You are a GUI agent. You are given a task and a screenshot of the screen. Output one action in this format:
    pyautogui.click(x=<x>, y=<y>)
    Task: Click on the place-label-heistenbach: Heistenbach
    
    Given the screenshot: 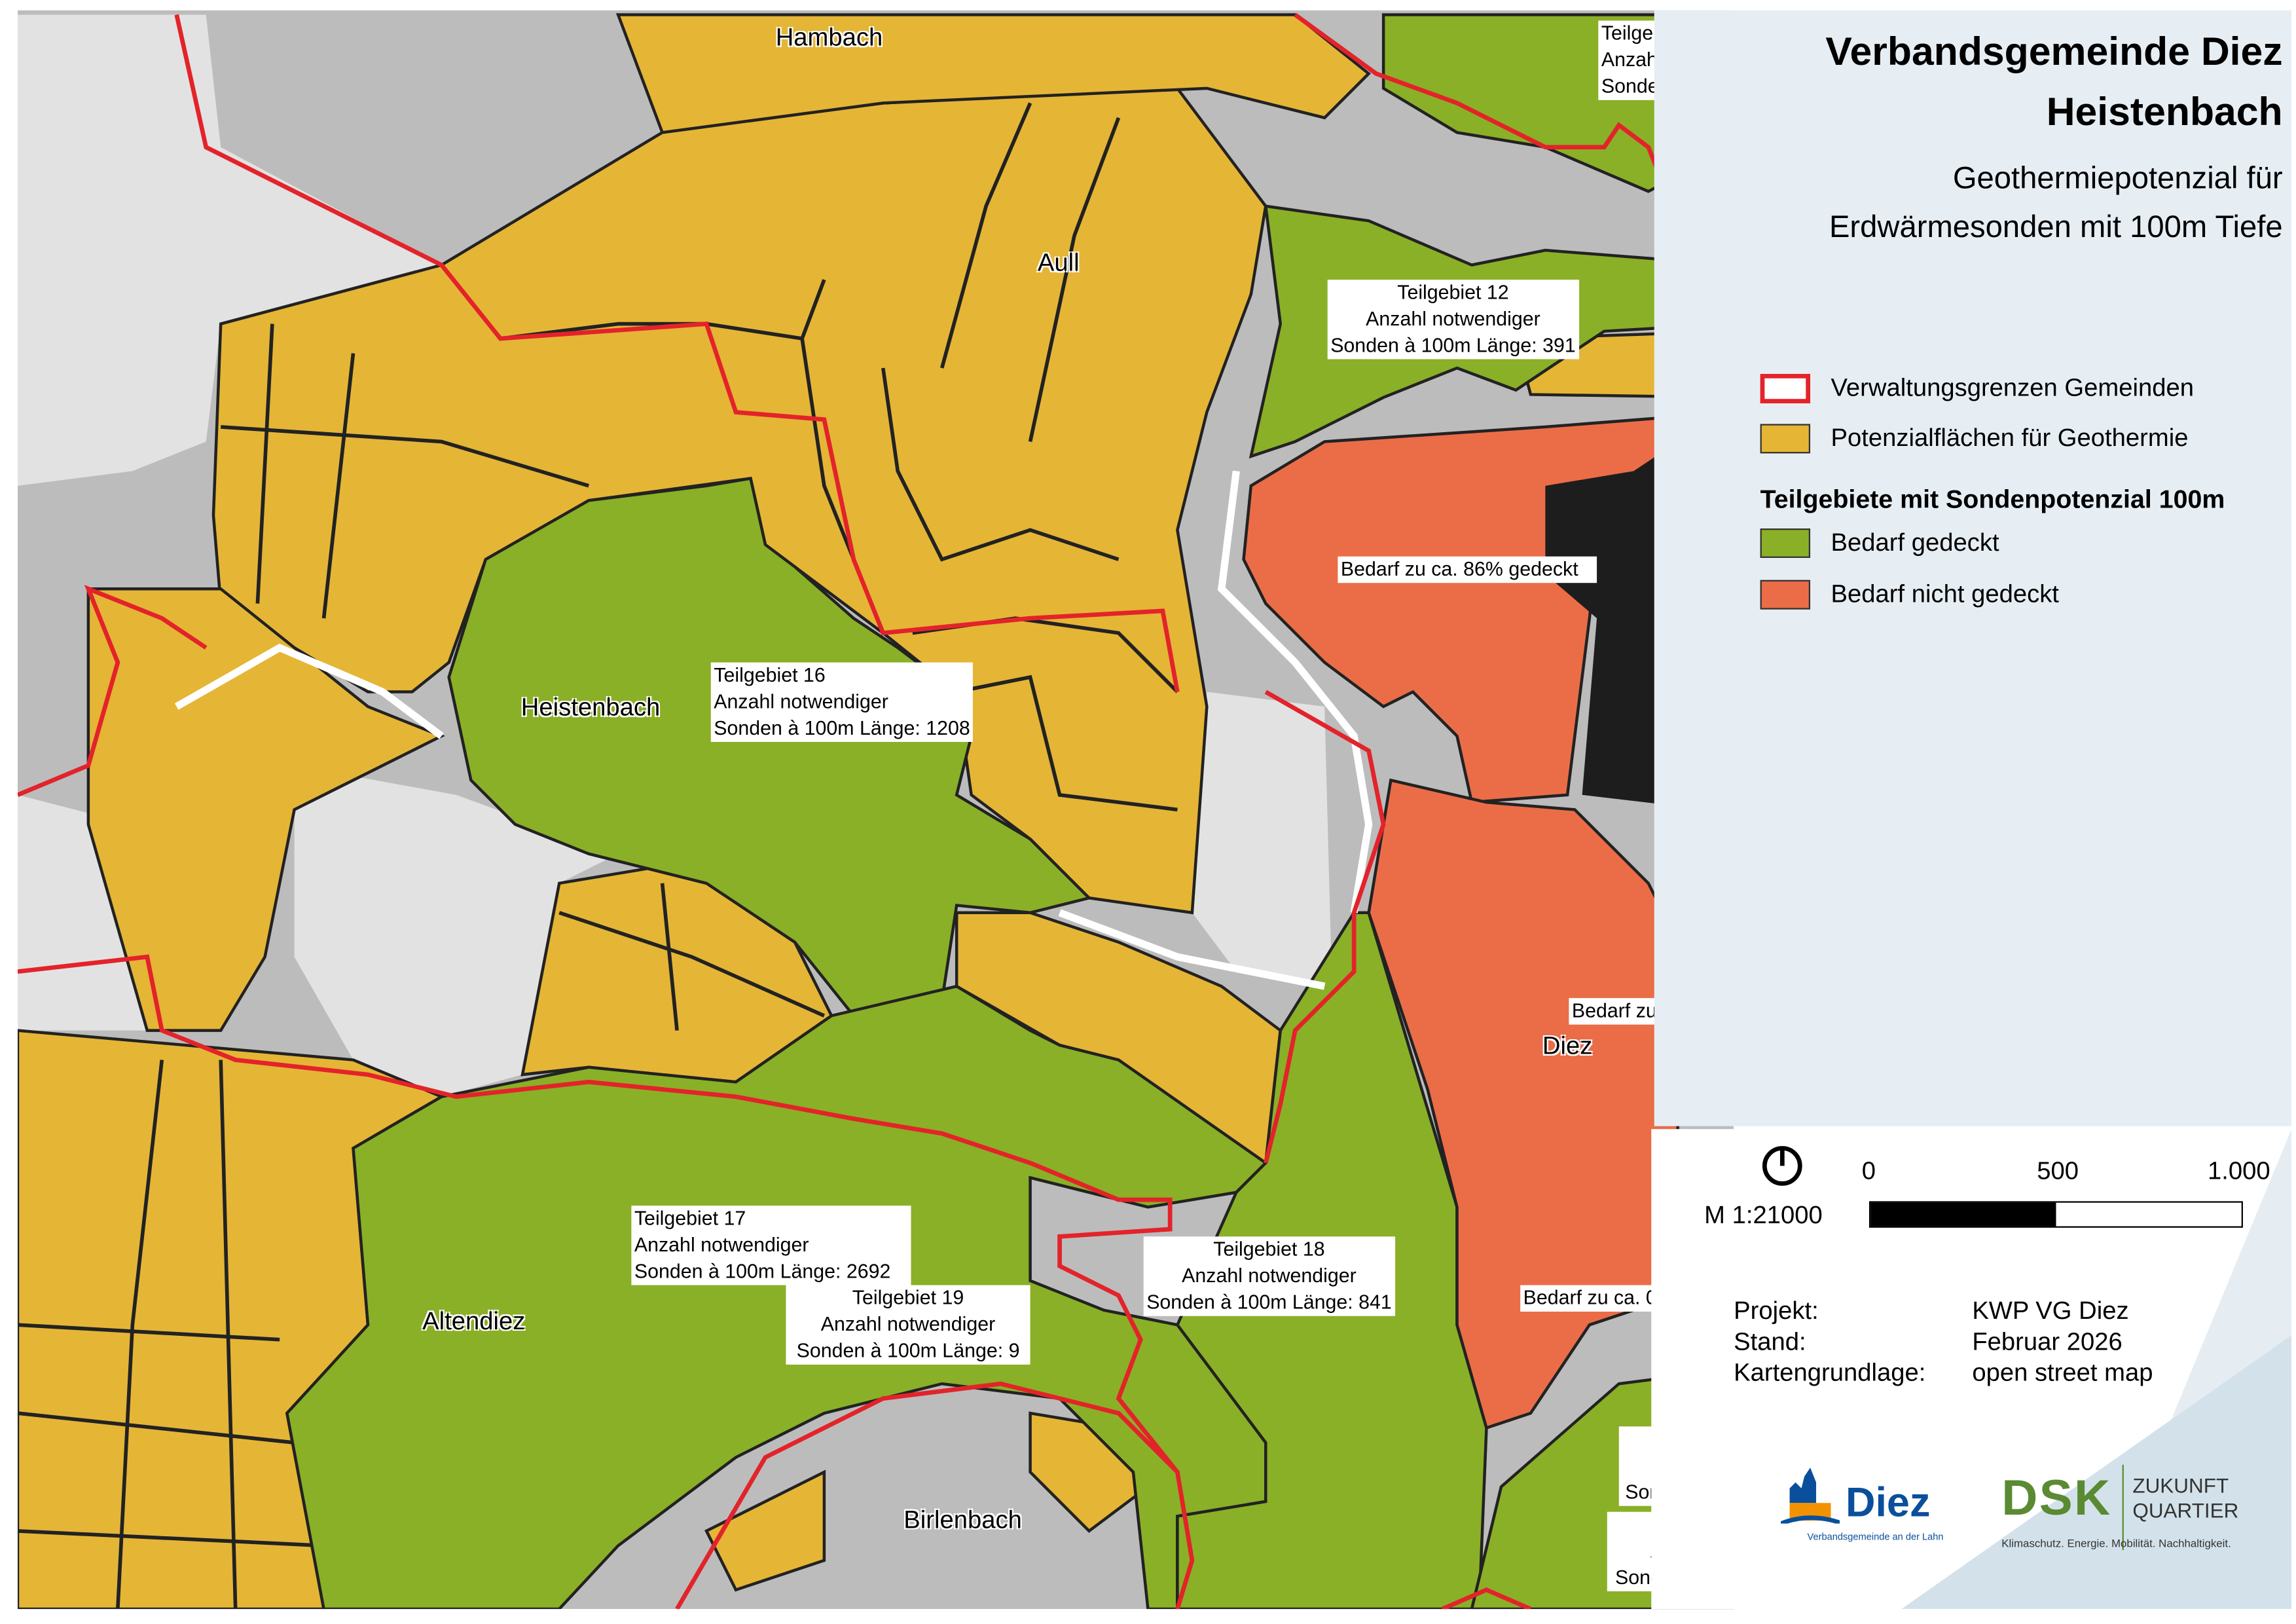 What is the action you would take?
    pyautogui.click(x=590, y=707)
    